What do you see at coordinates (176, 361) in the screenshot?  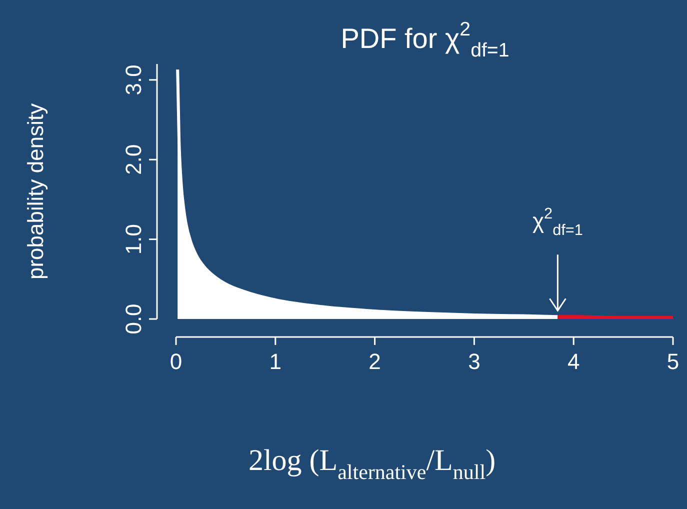 I see `x-tick-label: 0` at bounding box center [176, 361].